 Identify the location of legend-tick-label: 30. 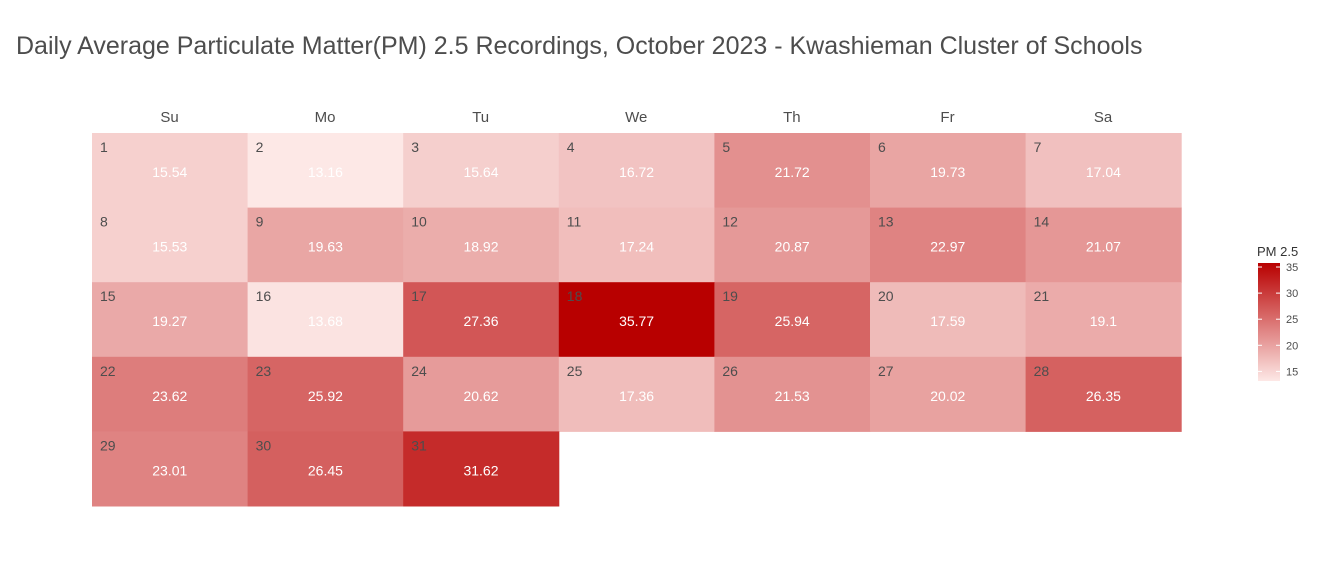
(1292, 294).